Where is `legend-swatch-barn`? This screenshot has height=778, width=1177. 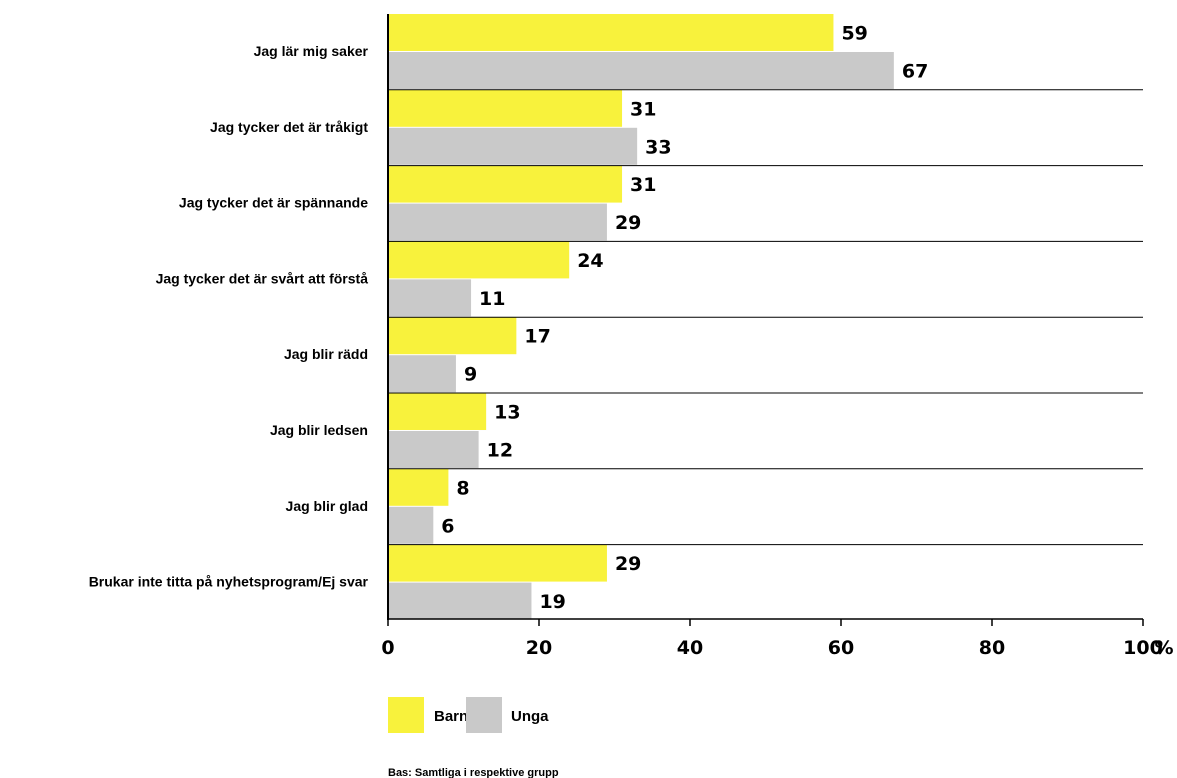
legend-swatch-barn is located at coordinates (406, 715).